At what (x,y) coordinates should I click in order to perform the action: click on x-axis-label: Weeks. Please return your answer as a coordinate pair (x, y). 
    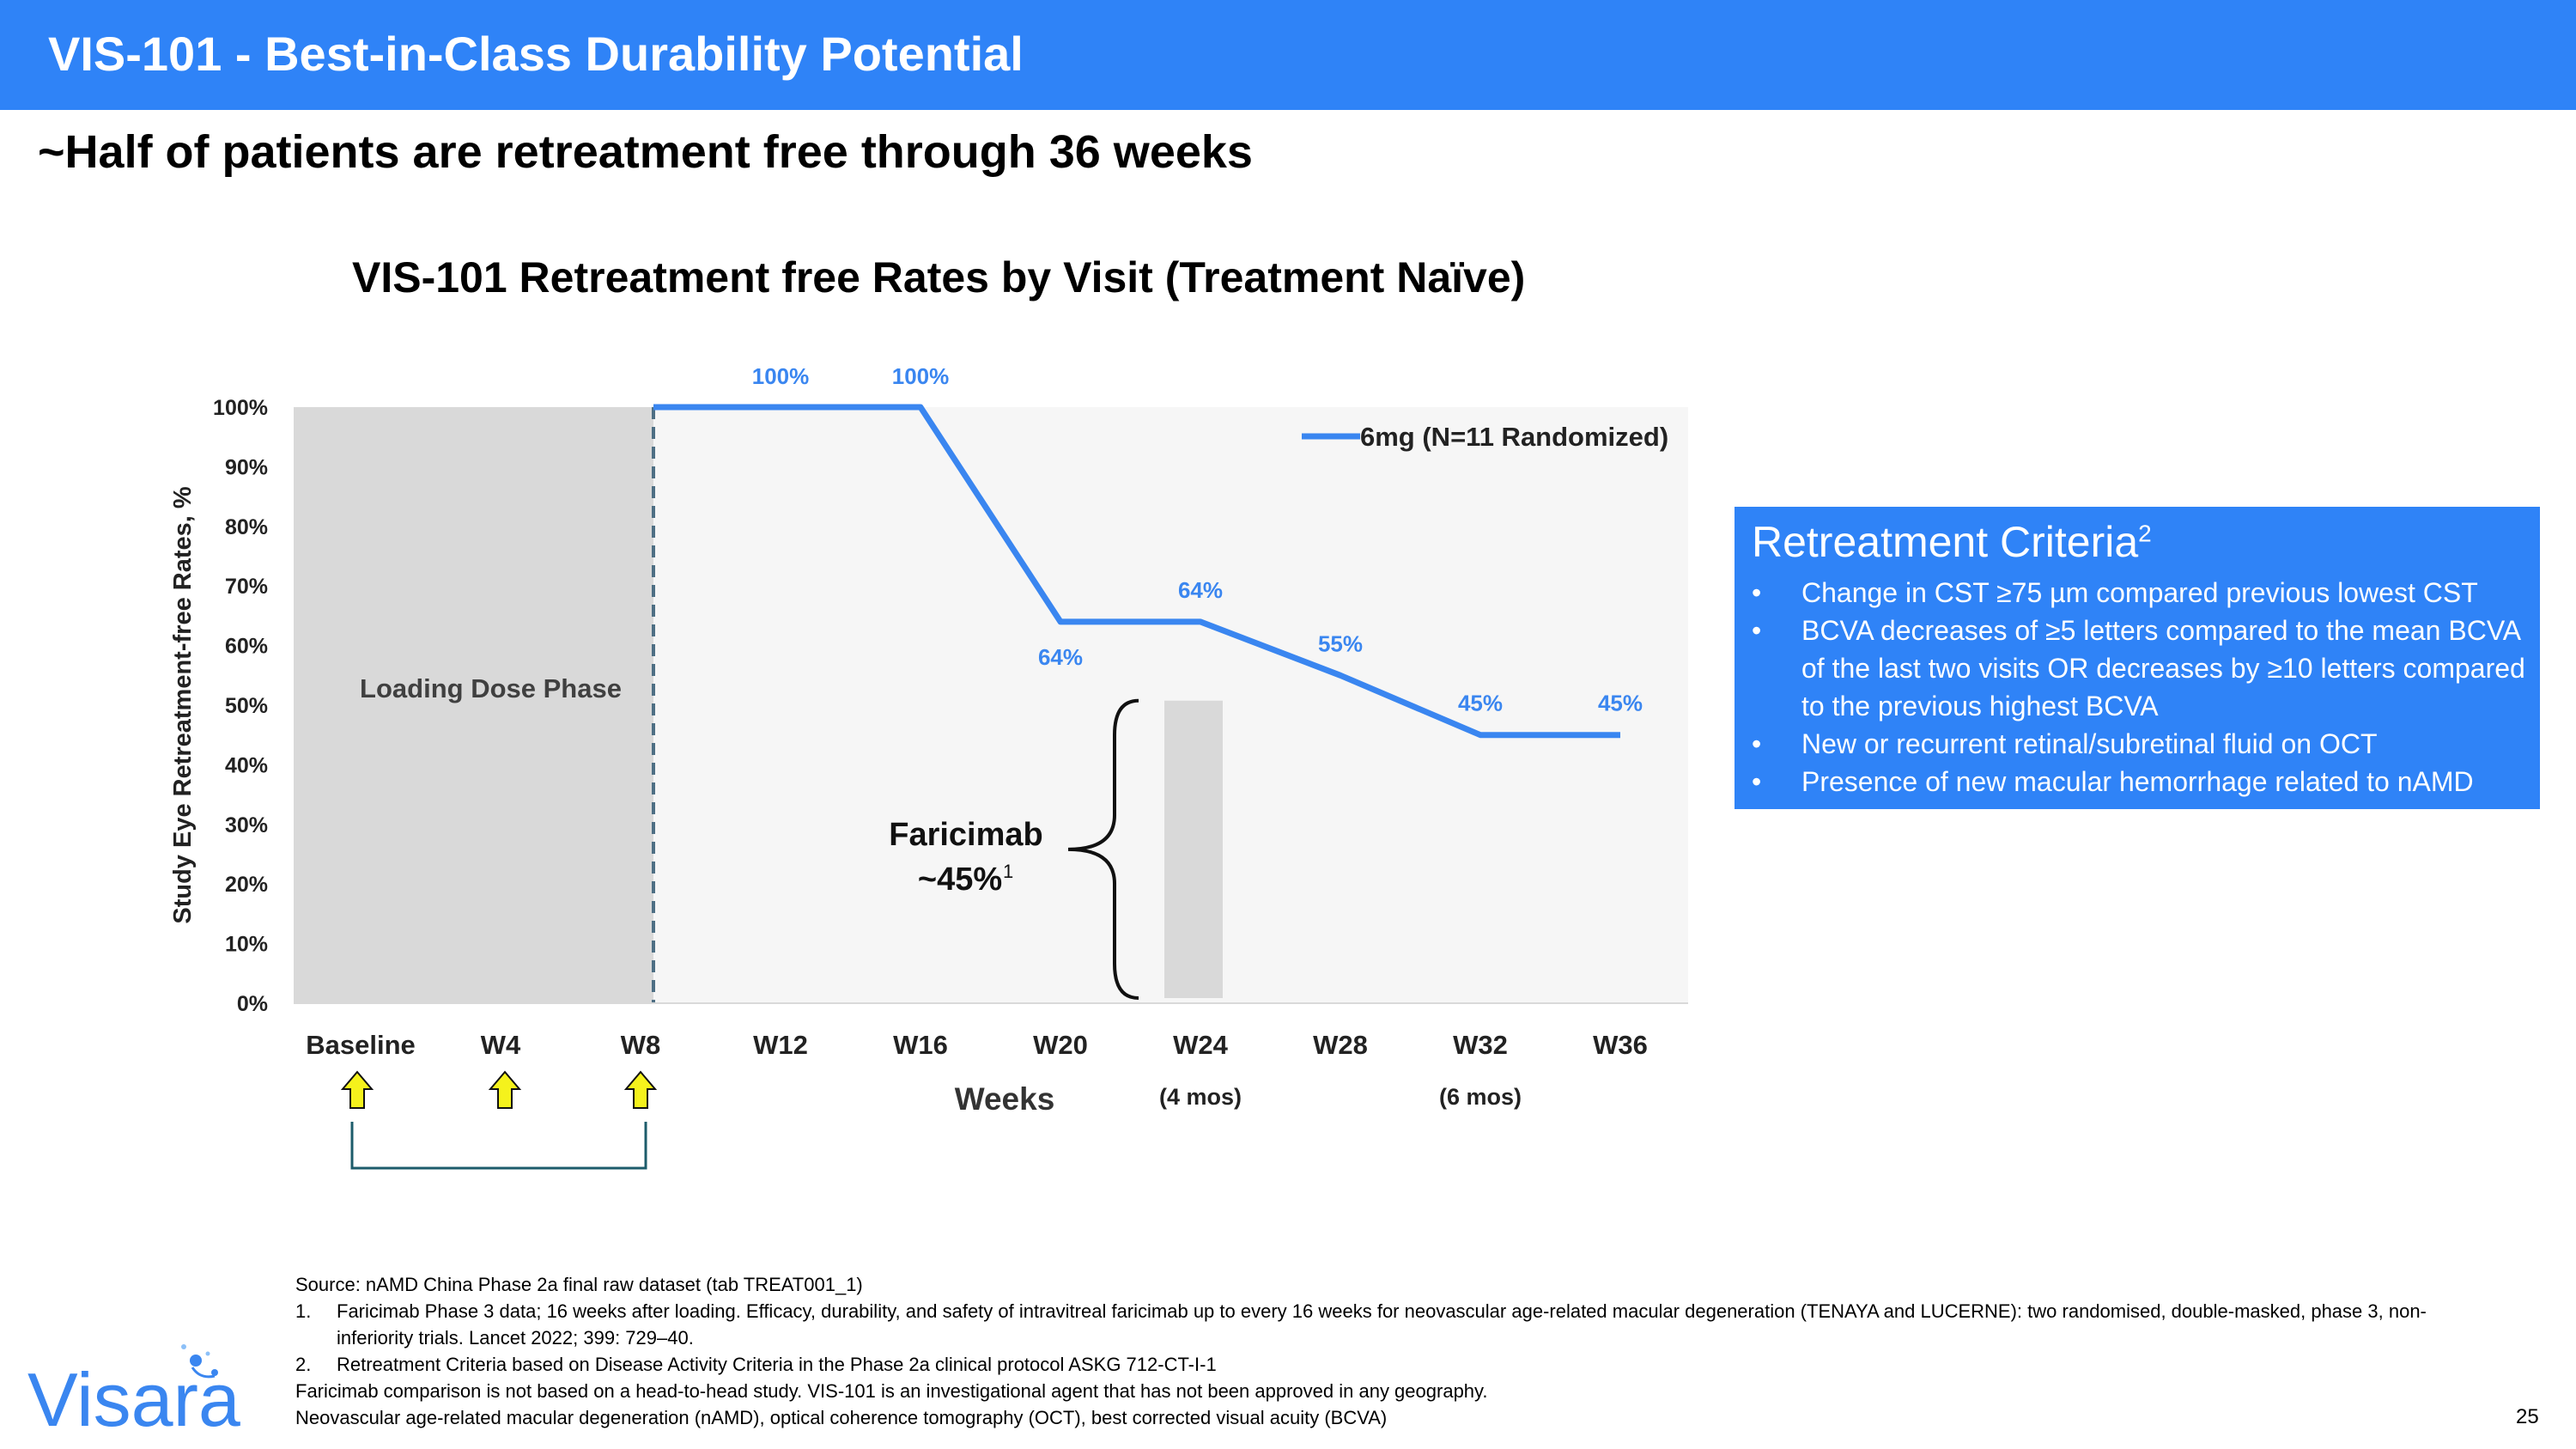
    Looking at the image, I should click on (1005, 1099).